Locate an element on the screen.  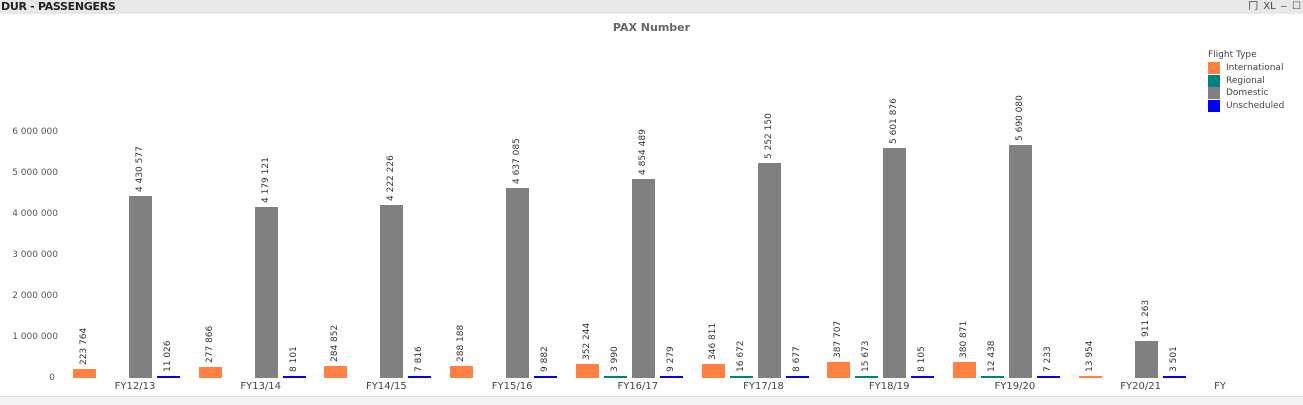
data-label: 8 677 is located at coordinates (796, 359).